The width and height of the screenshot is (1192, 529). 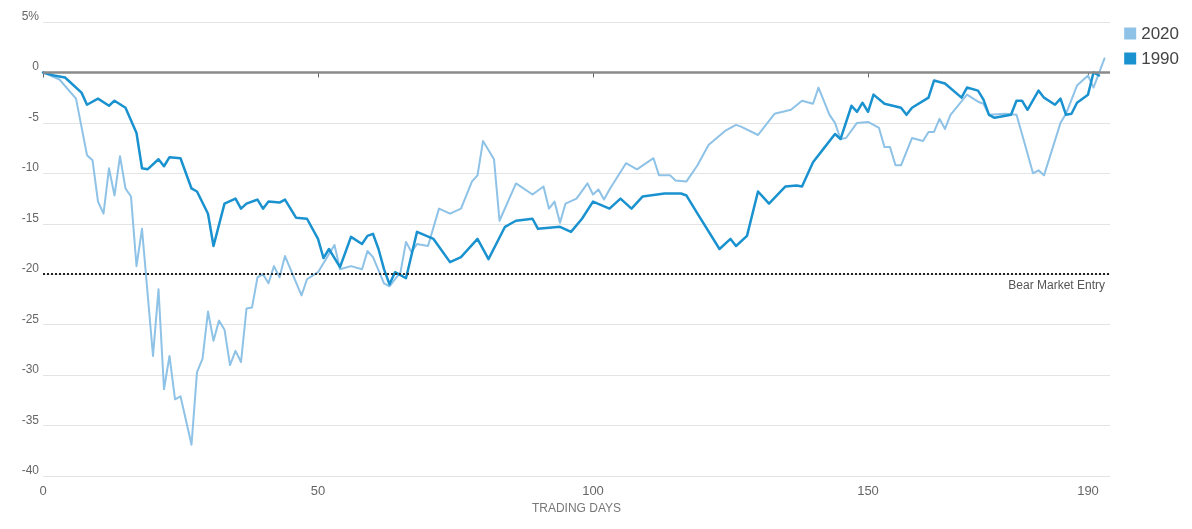 What do you see at coordinates (30, 268) in the screenshot?
I see `y-tick-label: -20` at bounding box center [30, 268].